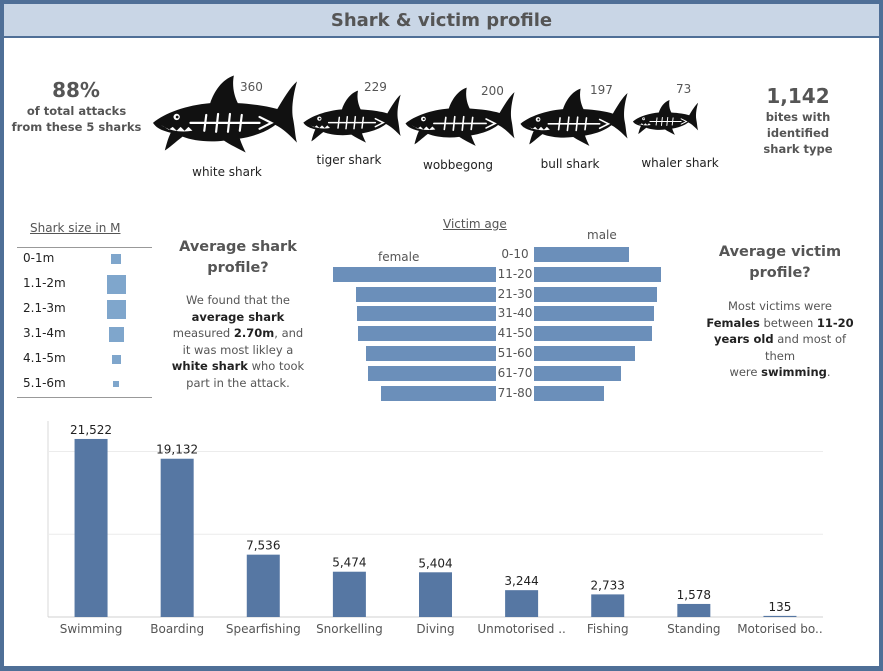 Image resolution: width=883 pixels, height=671 pixels. What do you see at coordinates (828, 372) in the screenshot?
I see `victim-profile-line4-post: .` at bounding box center [828, 372].